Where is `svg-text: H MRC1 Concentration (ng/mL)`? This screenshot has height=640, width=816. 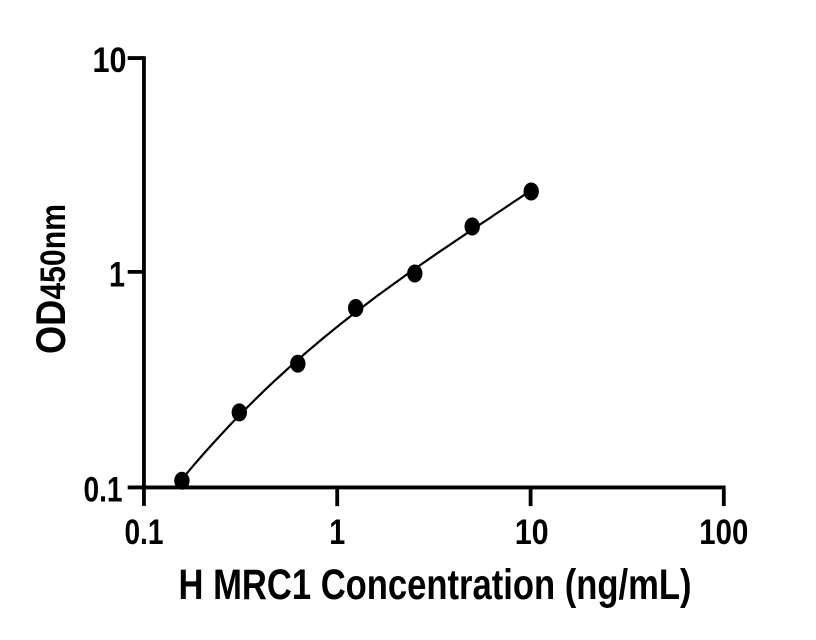 svg-text: H MRC1 Concentration (ng/mL) is located at coordinates (435, 585).